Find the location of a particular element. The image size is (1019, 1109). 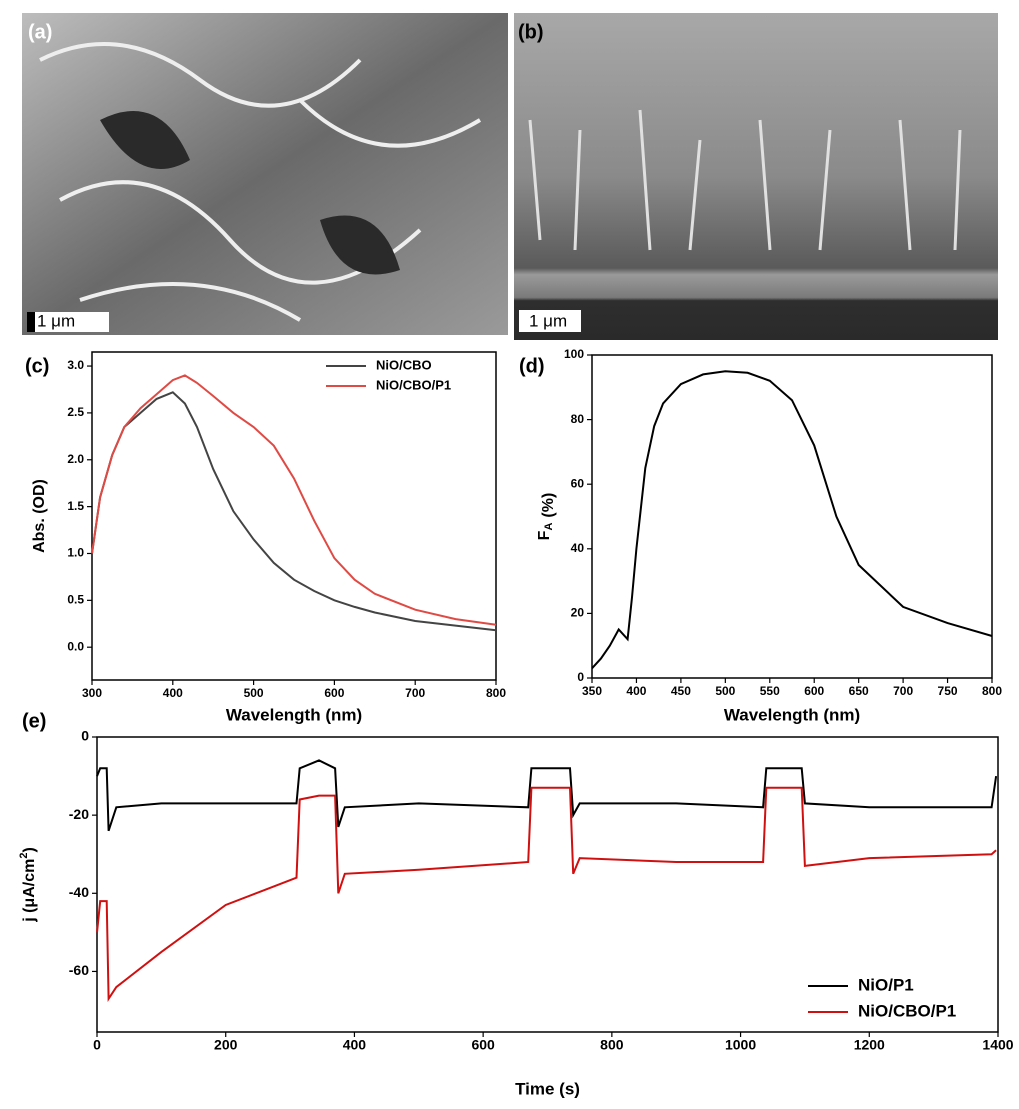

y-axis-label: Abs. (OD) is located at coordinates (39, 516).